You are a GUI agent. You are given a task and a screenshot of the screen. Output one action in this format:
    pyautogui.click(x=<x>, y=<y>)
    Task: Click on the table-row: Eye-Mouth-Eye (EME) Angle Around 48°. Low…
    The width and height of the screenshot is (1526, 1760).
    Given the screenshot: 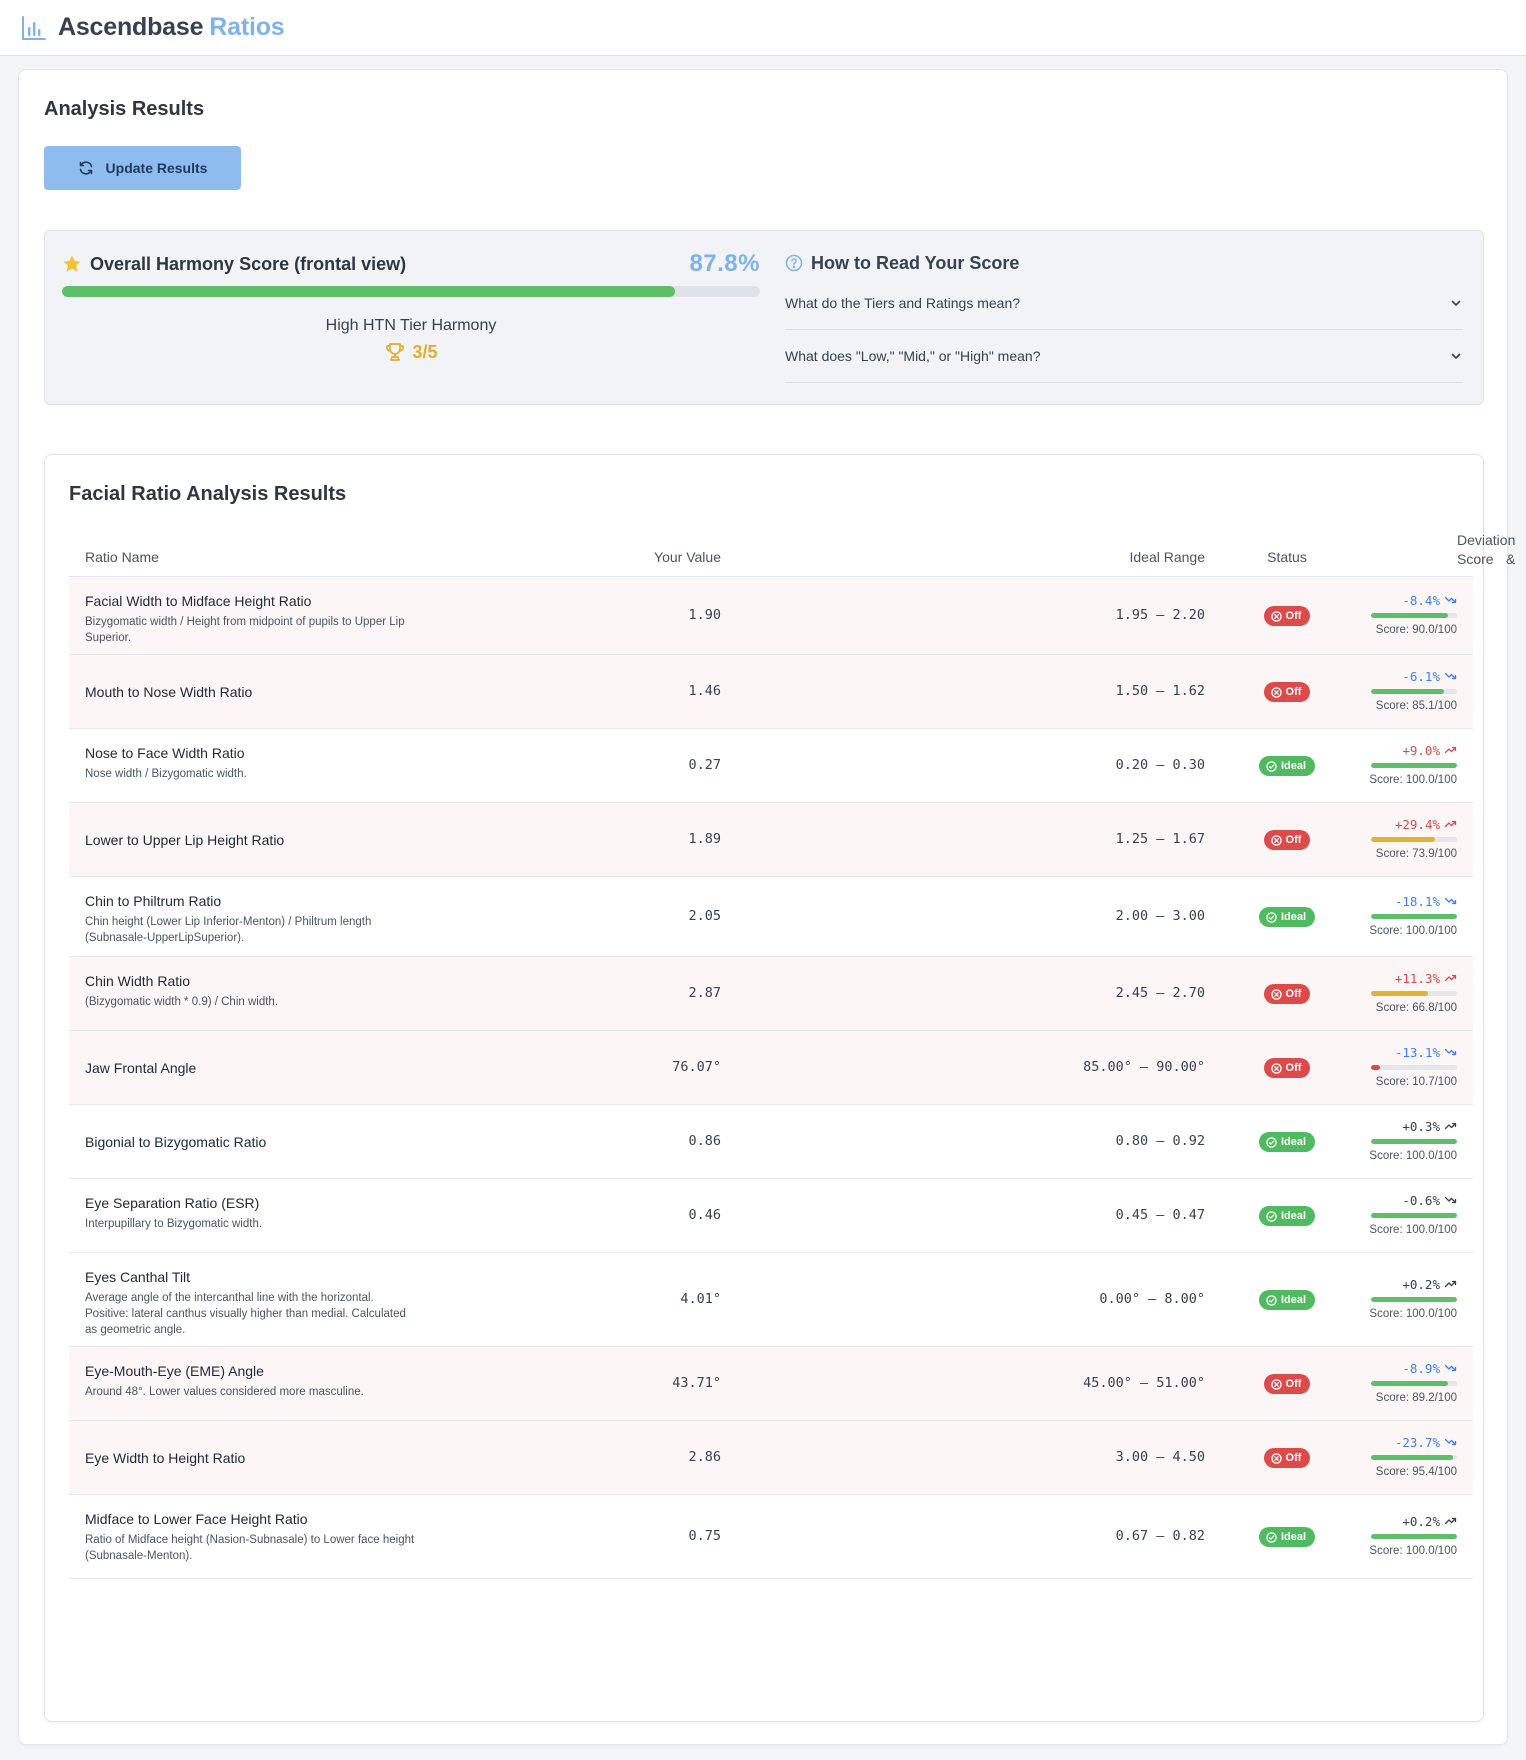 What is the action you would take?
    pyautogui.click(x=771, y=1384)
    